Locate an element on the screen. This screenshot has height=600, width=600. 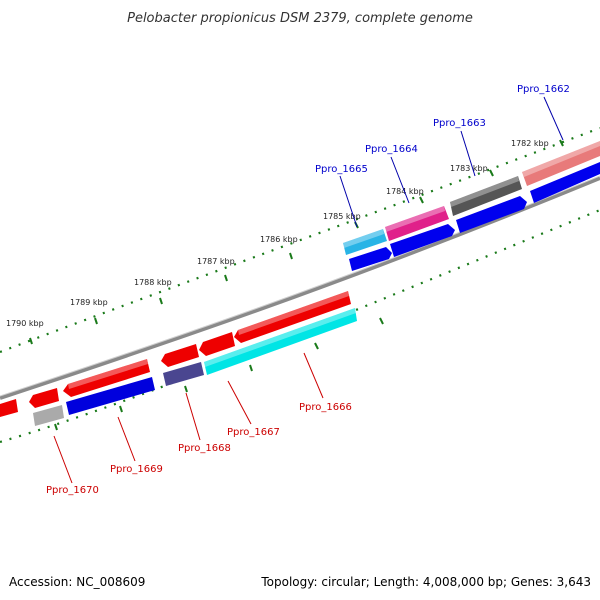
tick-label: 1782 kbp is located at coordinates (530, 143).